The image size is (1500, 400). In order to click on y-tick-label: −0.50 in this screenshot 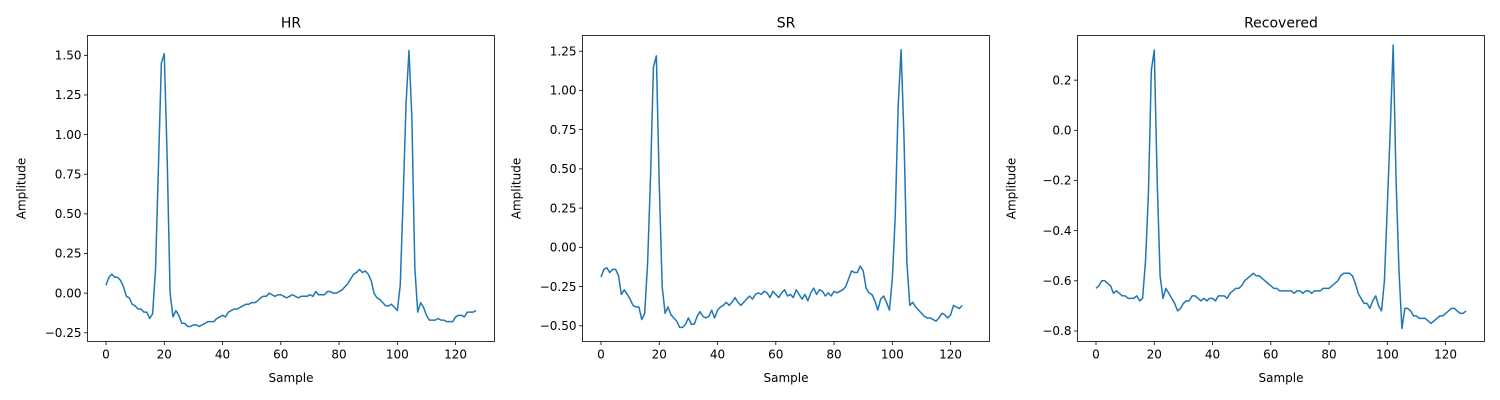, I will do `click(558, 326)`.